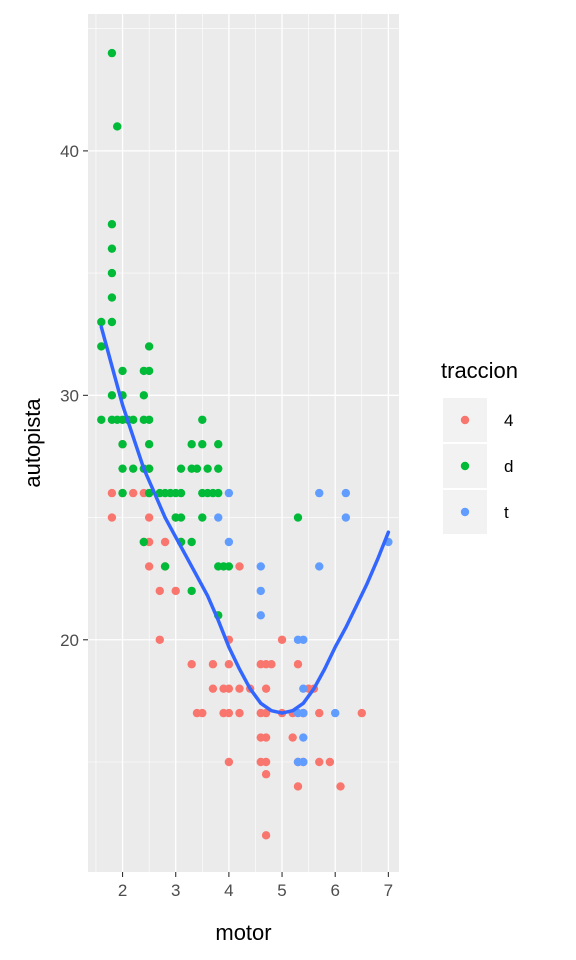 The width and height of the screenshot is (576, 960). What do you see at coordinates (243, 932) in the screenshot?
I see `x-axis-title: motor` at bounding box center [243, 932].